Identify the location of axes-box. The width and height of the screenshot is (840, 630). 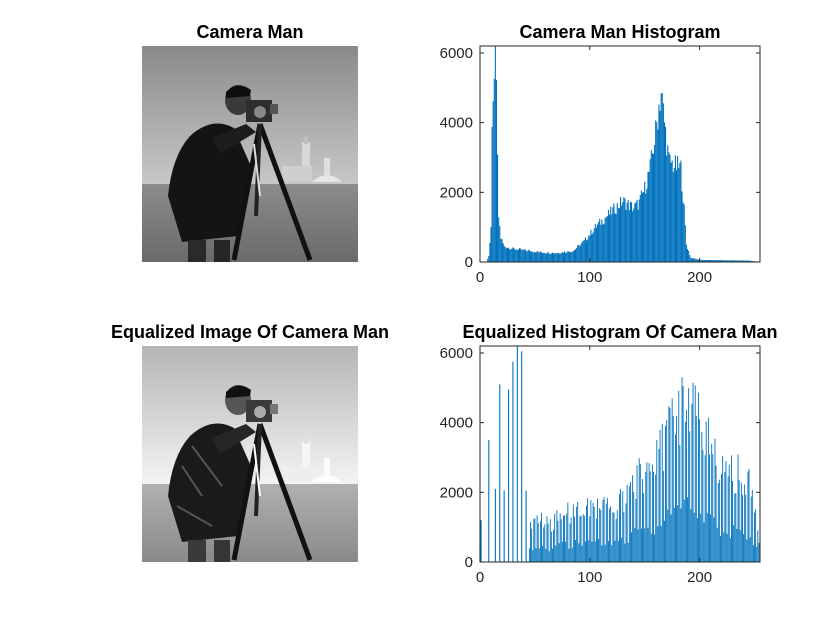
(620, 154).